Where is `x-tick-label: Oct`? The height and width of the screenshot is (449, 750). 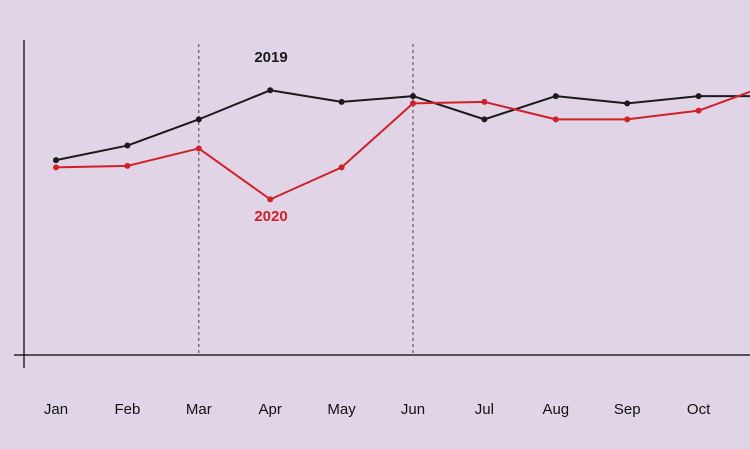
x-tick-label: Oct is located at coordinates (699, 409).